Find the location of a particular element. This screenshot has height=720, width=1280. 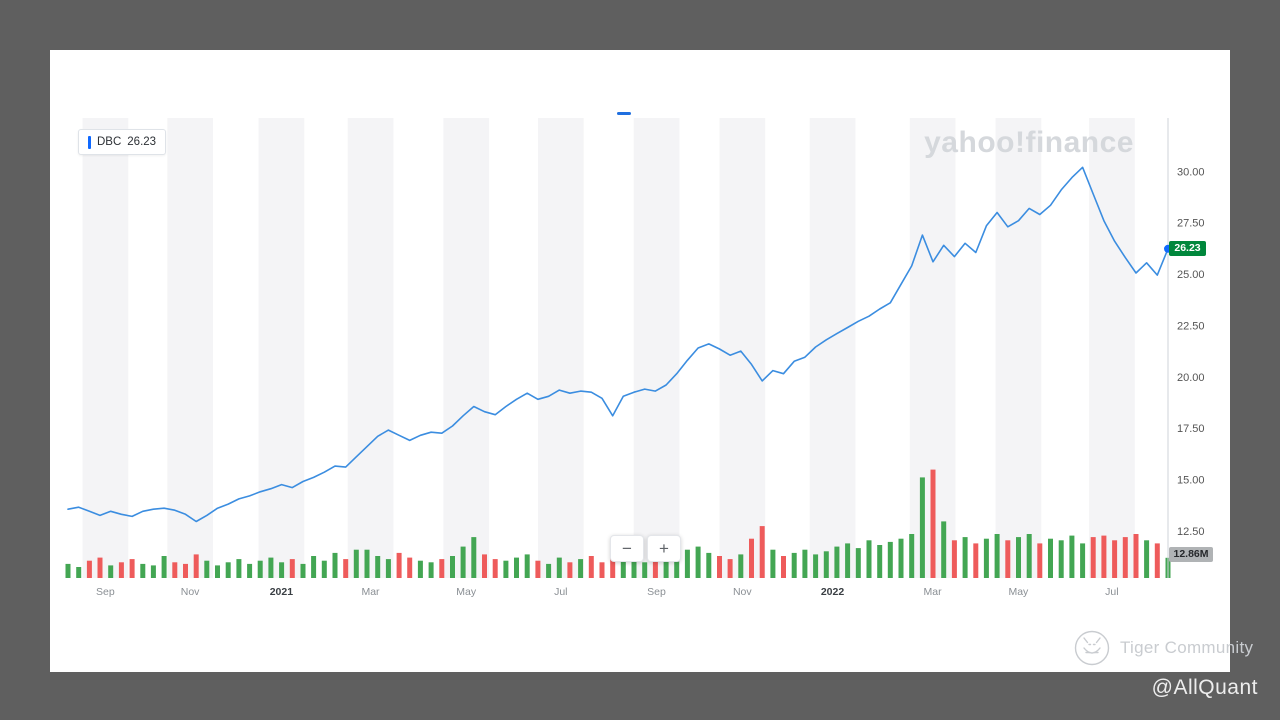

tiger-logo-icon is located at coordinates (1092, 648).